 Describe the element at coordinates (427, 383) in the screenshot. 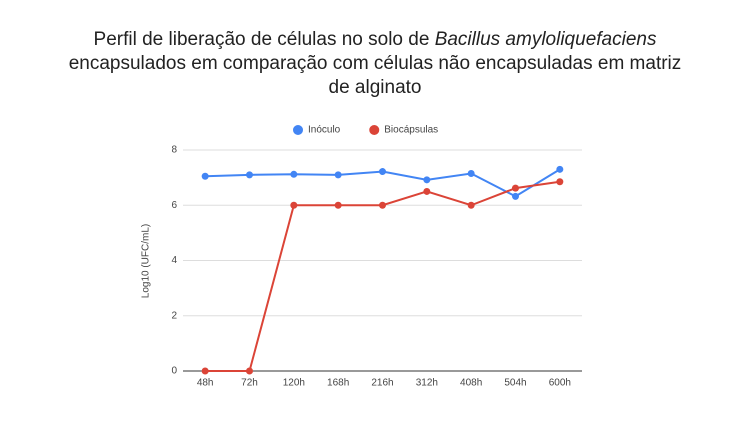

I see `x-tick-label: 312h` at that location.